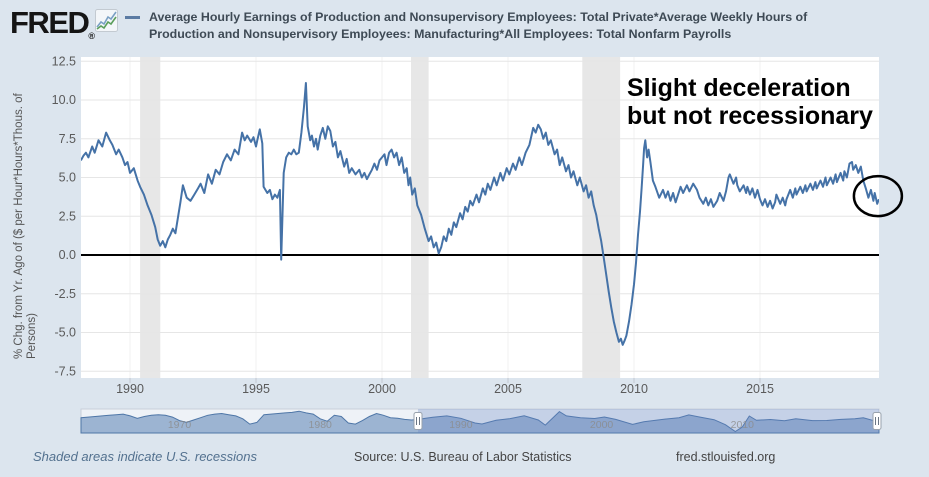  Describe the element at coordinates (508, 389) in the screenshot. I see `x-tick-label: 2005` at that location.